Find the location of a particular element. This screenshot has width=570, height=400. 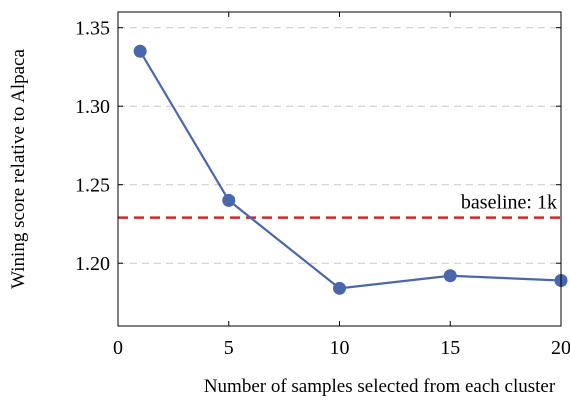

y-tick-labels: 1.20 1.25 1.30 1.35 is located at coordinates (92, 147).